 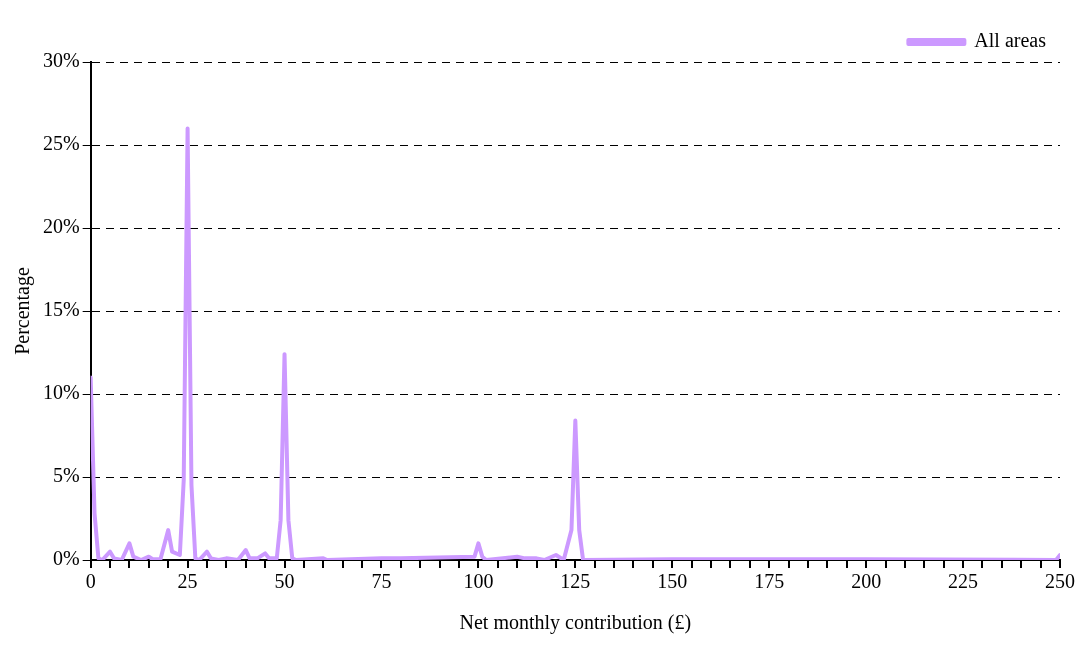 What do you see at coordinates (575, 623) in the screenshot?
I see `x-axis-title: Net monthly contribution (£)` at bounding box center [575, 623].